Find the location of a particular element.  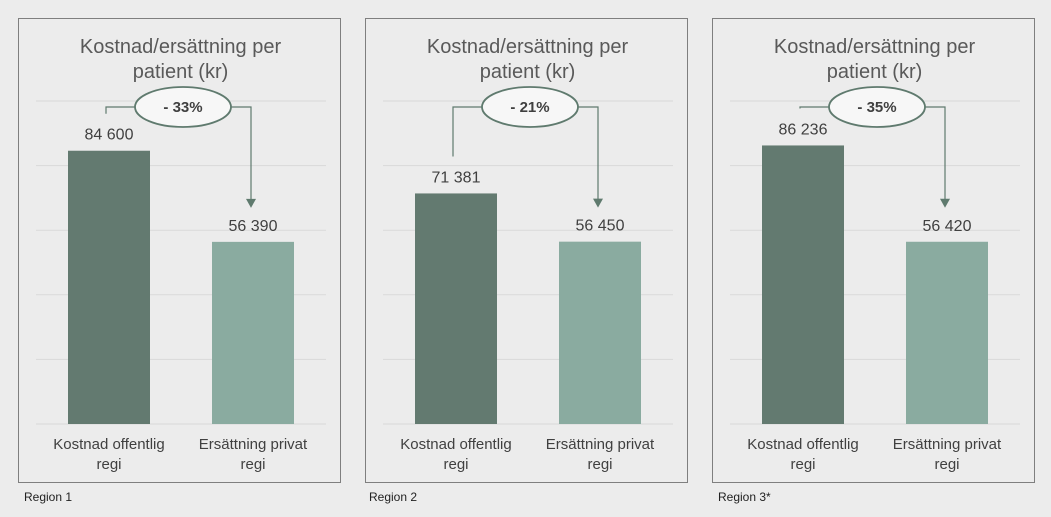

value-label: 86 236 is located at coordinates (803, 129).